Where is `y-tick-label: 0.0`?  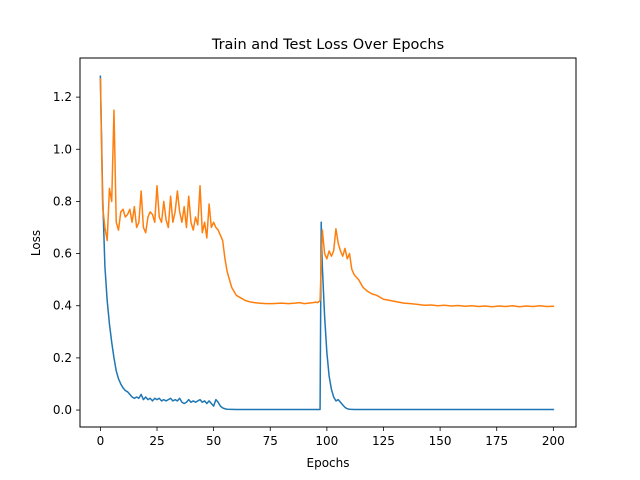
y-tick-label: 0.0 is located at coordinates (62, 410).